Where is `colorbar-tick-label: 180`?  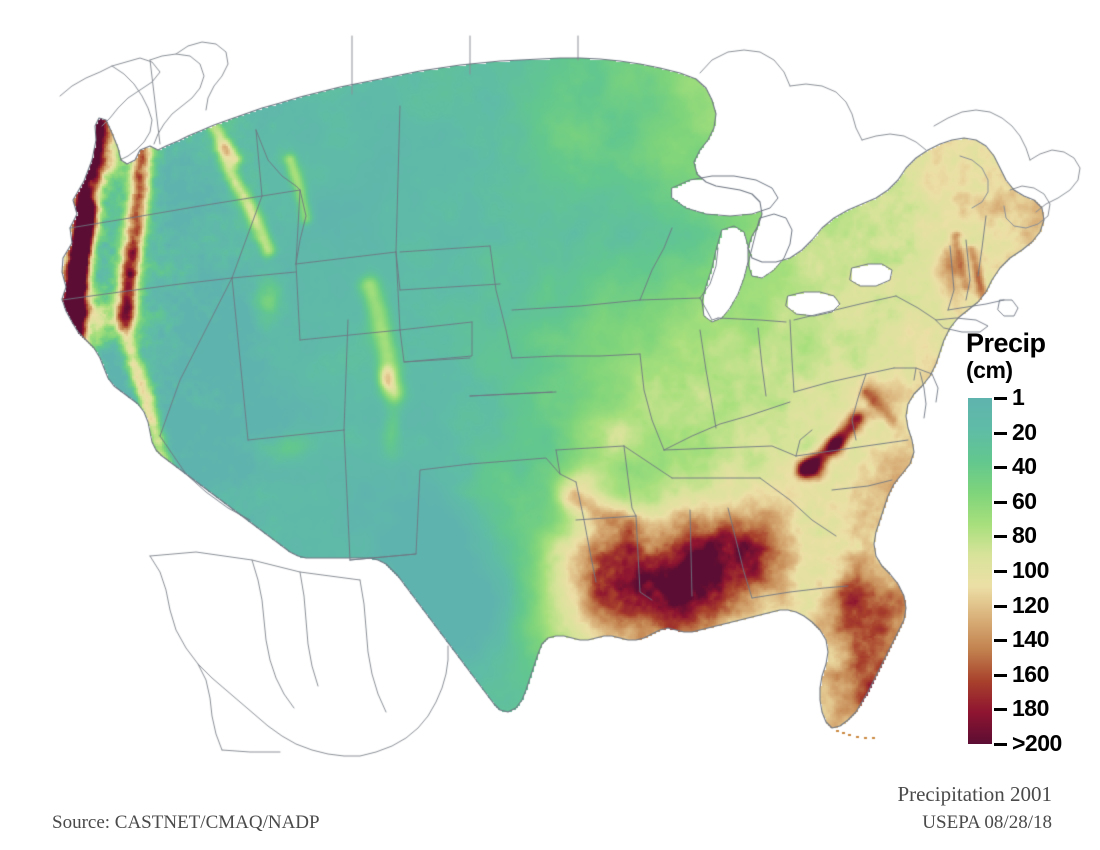
colorbar-tick-label: 180 is located at coordinates (1030, 708).